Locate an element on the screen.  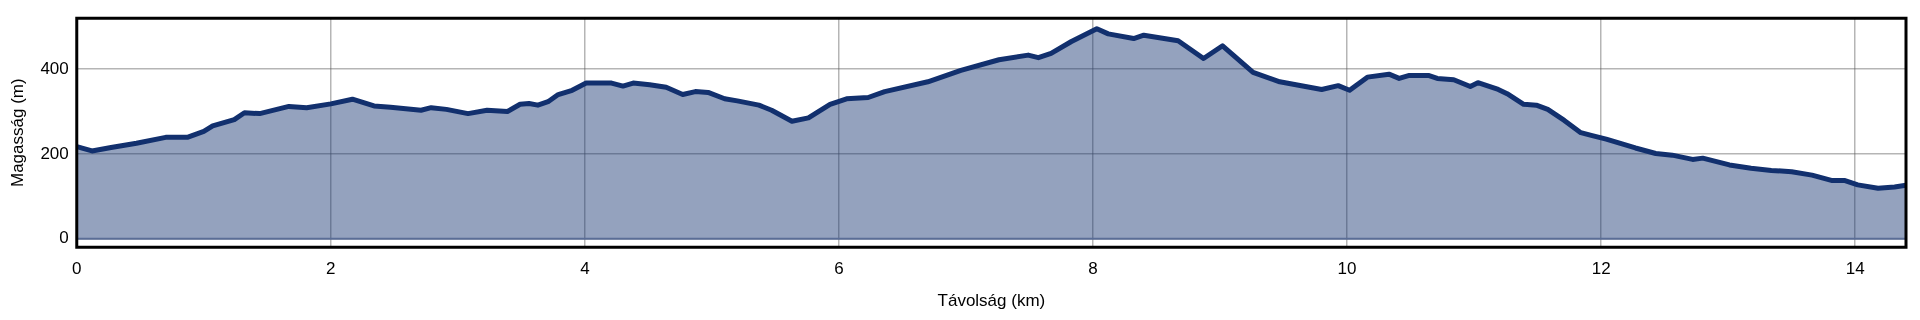
x-tick-label: 4 is located at coordinates (585, 269).